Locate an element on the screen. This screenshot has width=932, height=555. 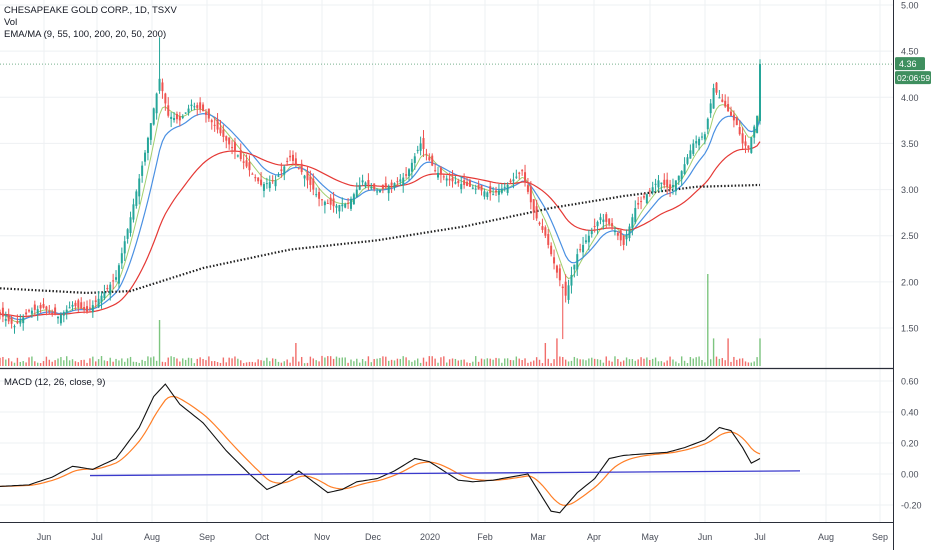
macd-label: MACD (12, 26, close, 9) is located at coordinates (55, 382).